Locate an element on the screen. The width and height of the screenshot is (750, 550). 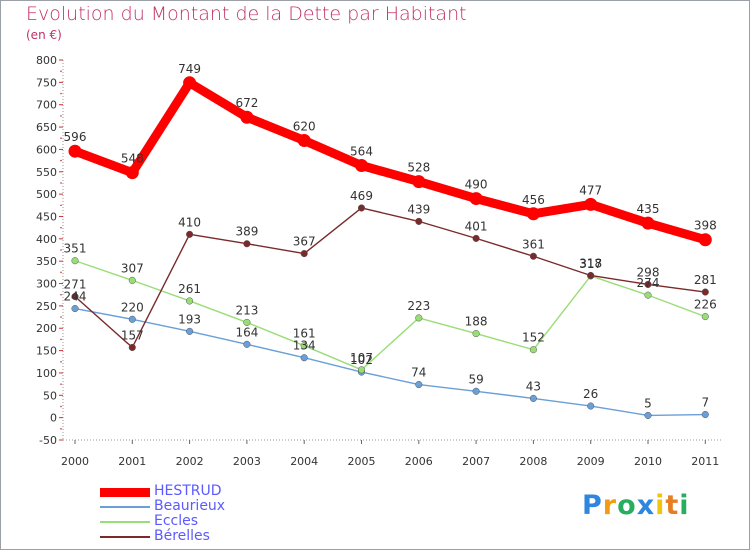
legend-label: Bérelles is located at coordinates (182, 536).